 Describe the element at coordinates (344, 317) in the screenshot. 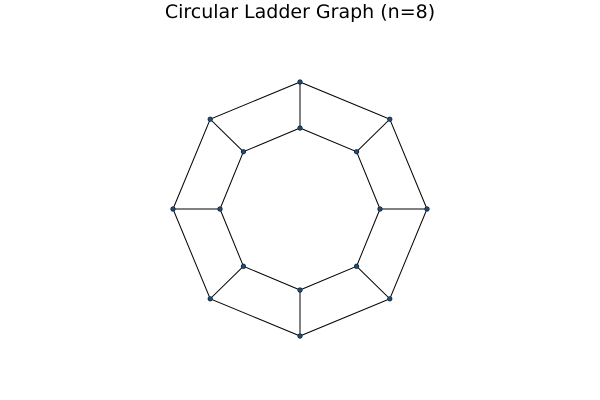

I see `graph-edge-o3-o4` at that location.